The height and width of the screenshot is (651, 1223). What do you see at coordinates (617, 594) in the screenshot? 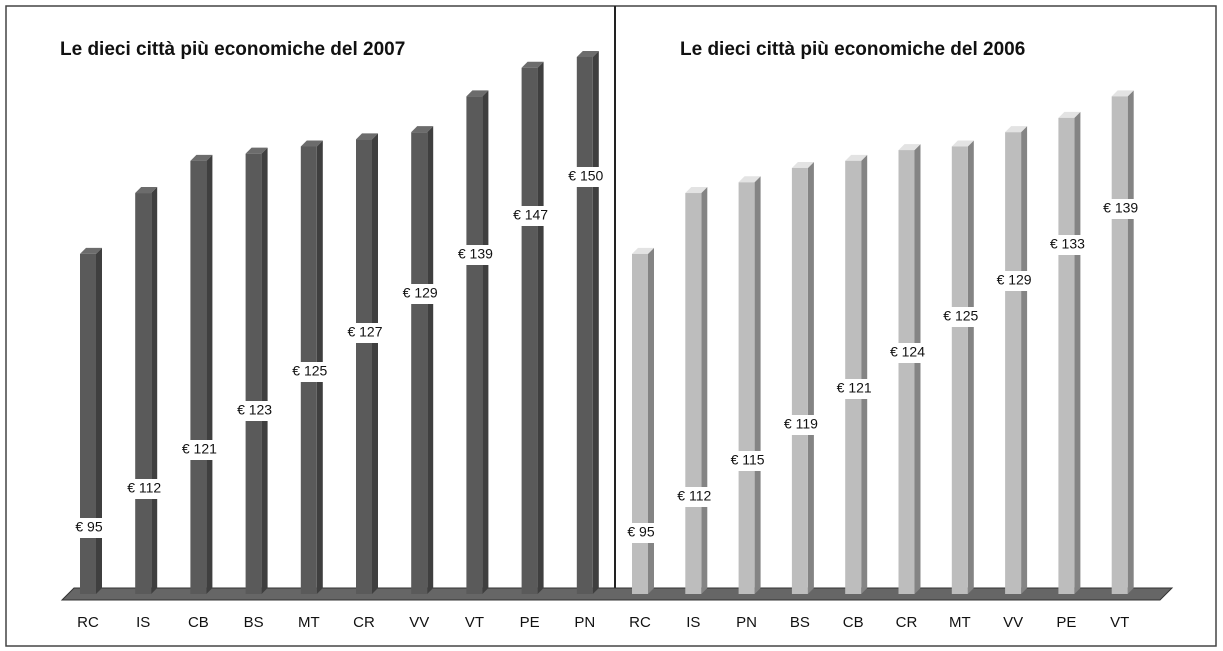
I see `floor` at bounding box center [617, 594].